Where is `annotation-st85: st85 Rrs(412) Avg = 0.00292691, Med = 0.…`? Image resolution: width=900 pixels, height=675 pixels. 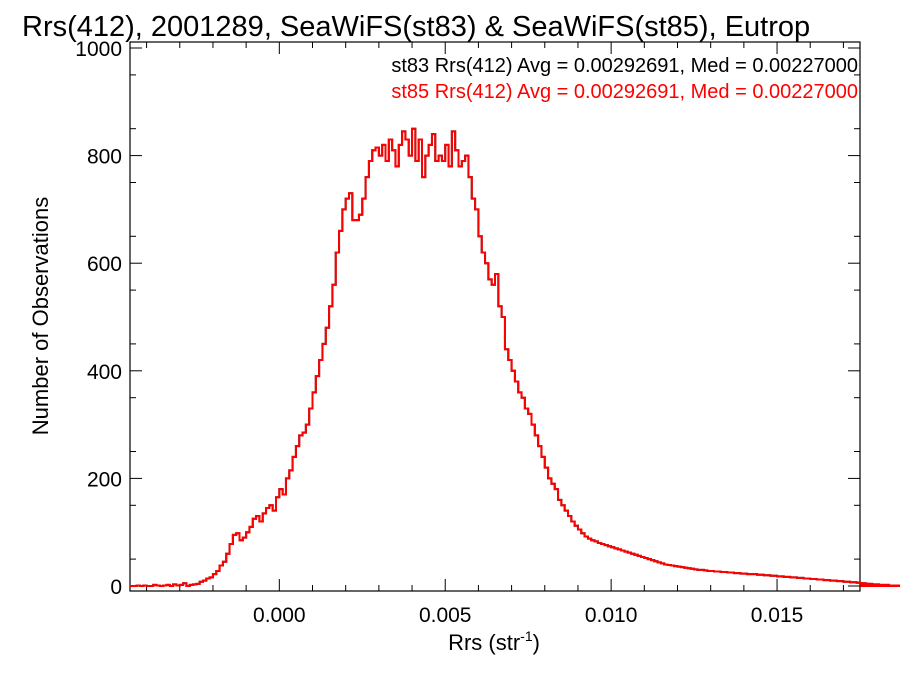 annotation-st85: st85 Rrs(412) Avg = 0.00292691, Med = 0.… is located at coordinates (624, 92).